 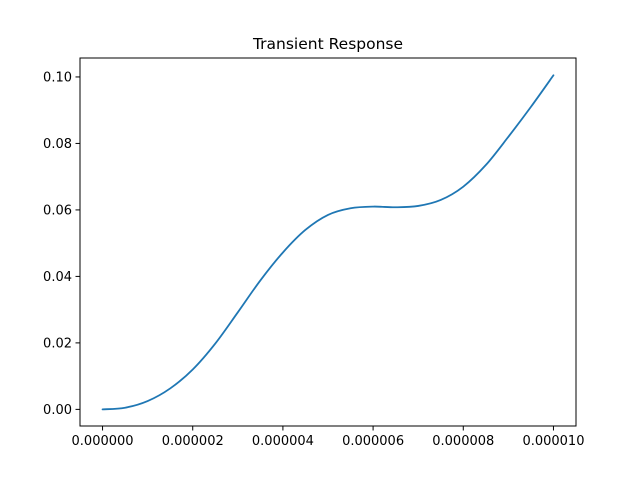 What do you see at coordinates (103, 441) in the screenshot?
I see `x-tick-label: 0.000000` at bounding box center [103, 441].